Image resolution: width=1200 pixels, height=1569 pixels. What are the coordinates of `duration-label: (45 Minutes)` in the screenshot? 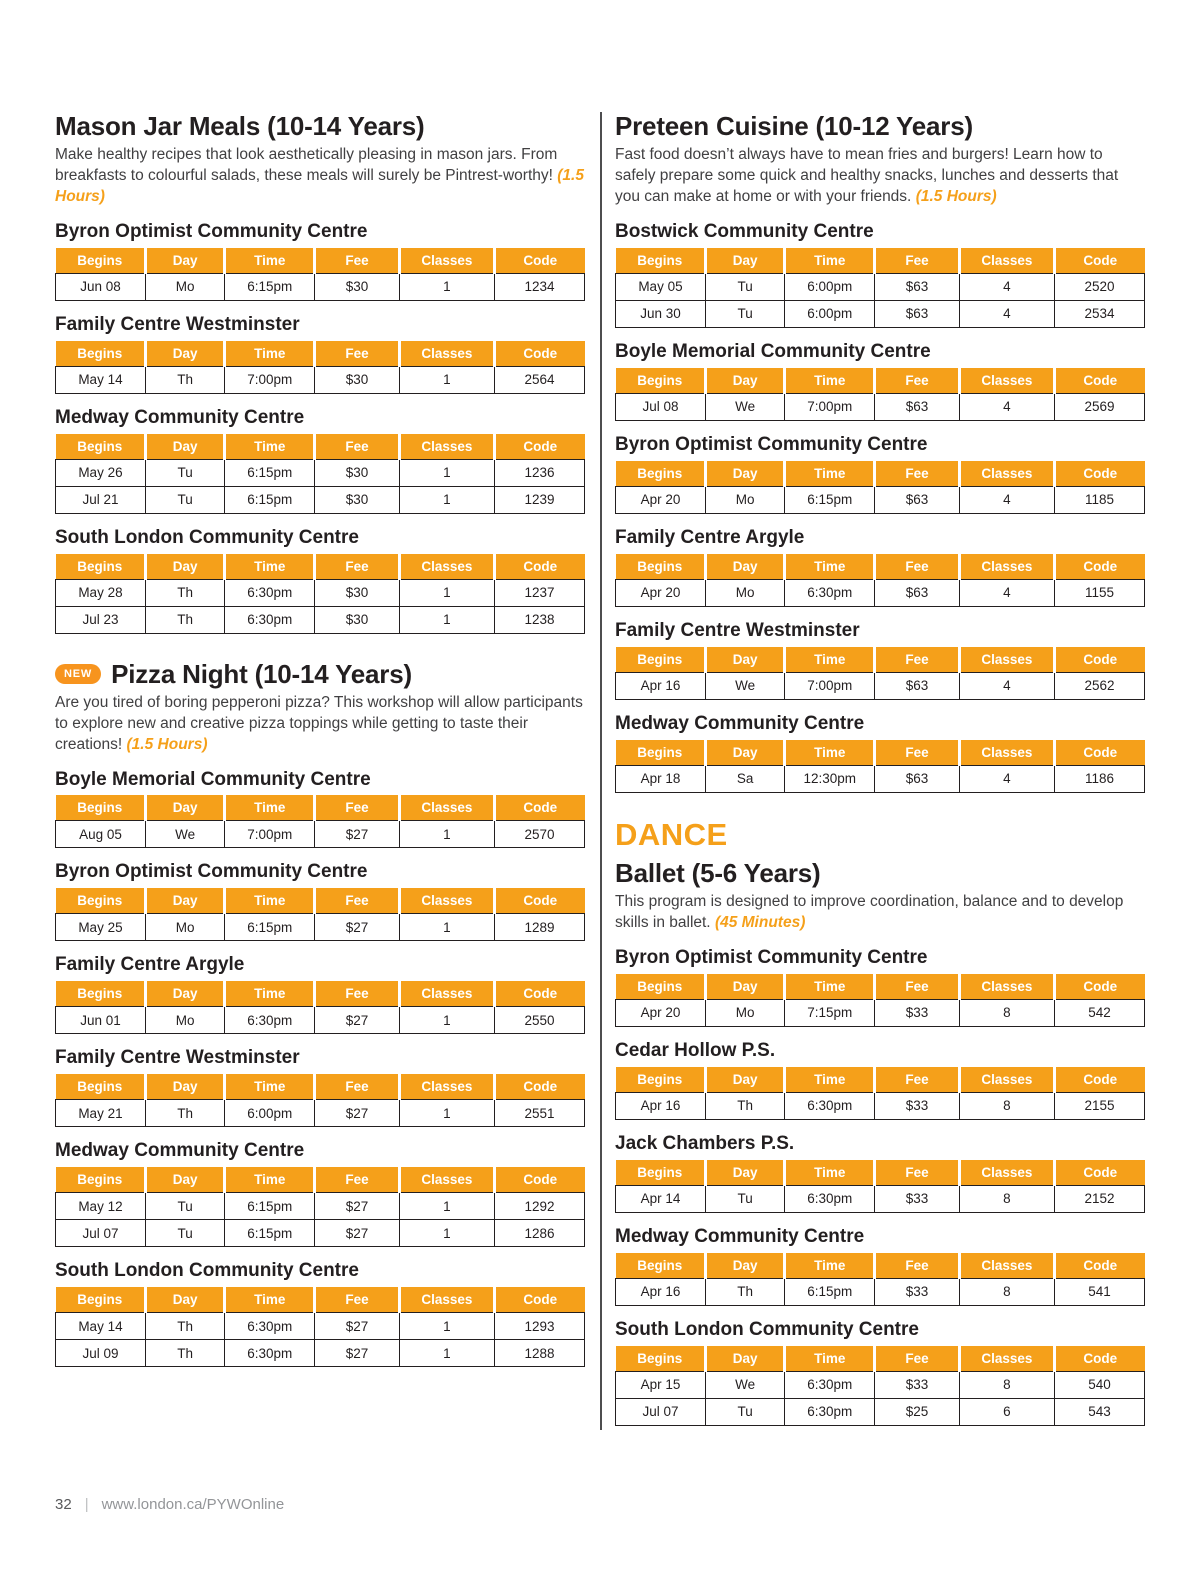 It's located at (760, 923).